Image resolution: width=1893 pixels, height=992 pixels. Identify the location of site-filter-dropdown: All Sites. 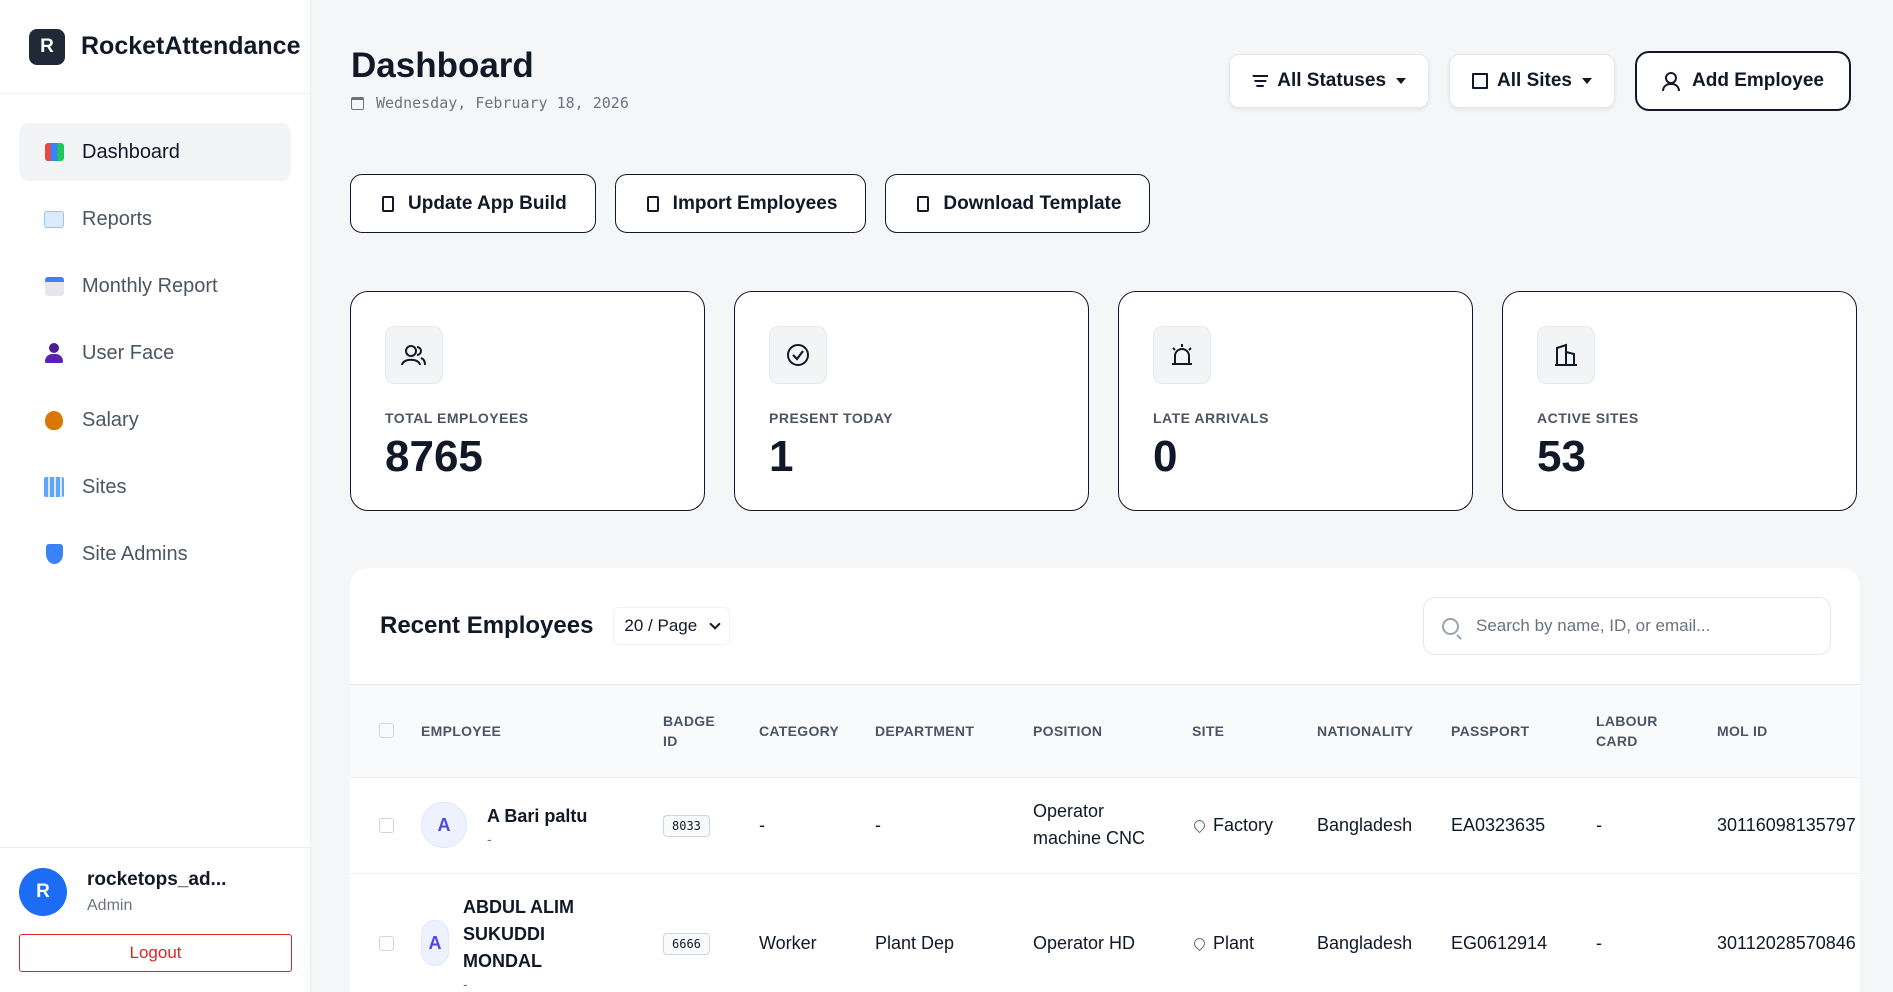
(1532, 81).